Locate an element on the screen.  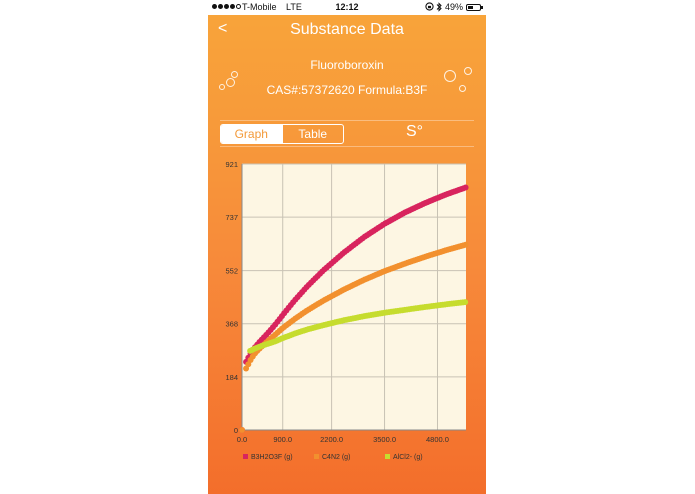
signal-strength-icon is located at coordinates (226, 6).